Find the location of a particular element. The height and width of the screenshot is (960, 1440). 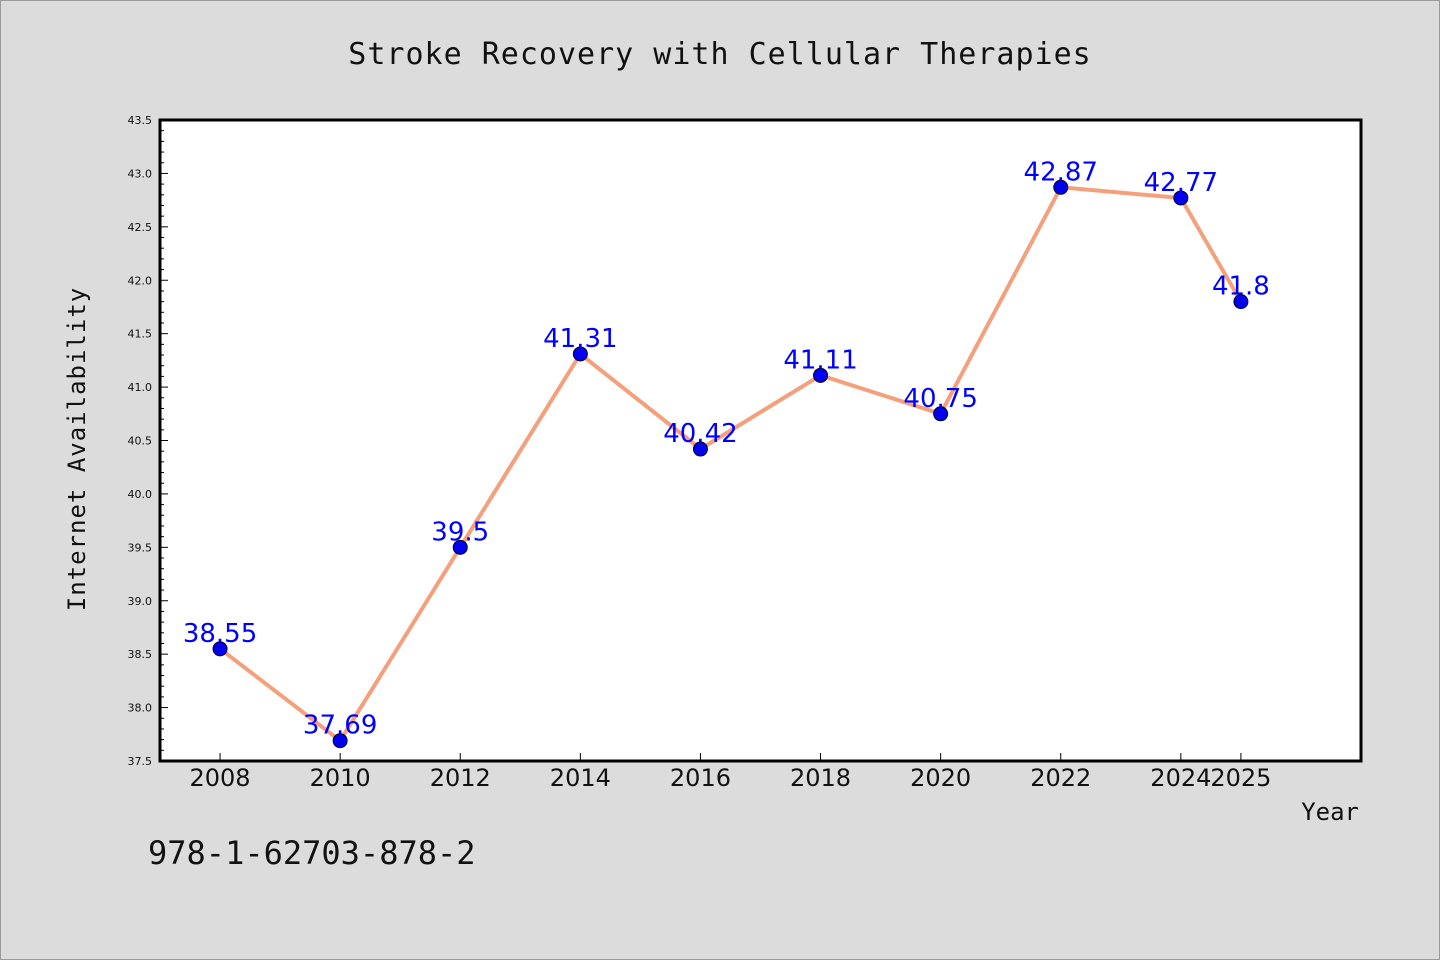

x-tick-label: 2014 is located at coordinates (580, 778).